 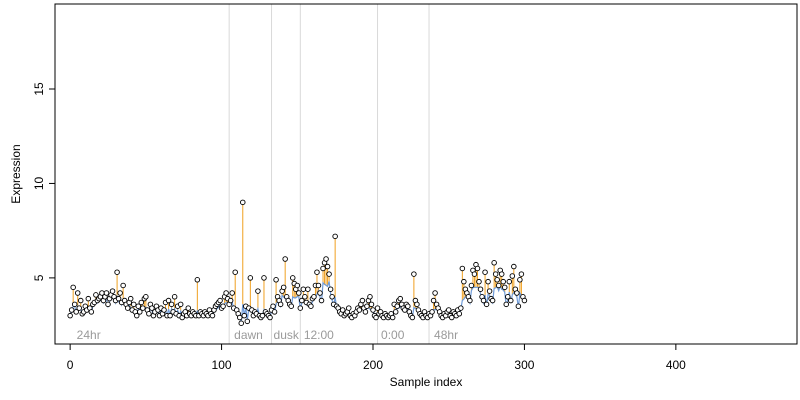 What do you see at coordinates (446, 335) in the screenshot?
I see `condition-label: 48hr` at bounding box center [446, 335].